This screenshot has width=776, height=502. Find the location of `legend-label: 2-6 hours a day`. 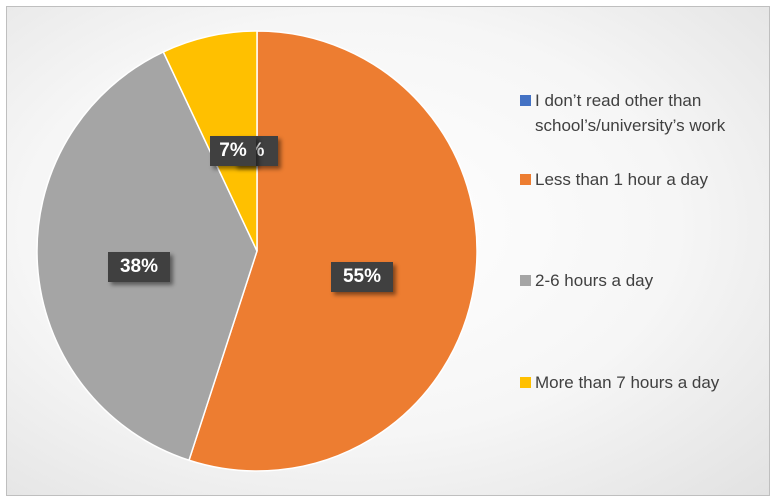

legend-label: 2-6 hours a day is located at coordinates (594, 280).